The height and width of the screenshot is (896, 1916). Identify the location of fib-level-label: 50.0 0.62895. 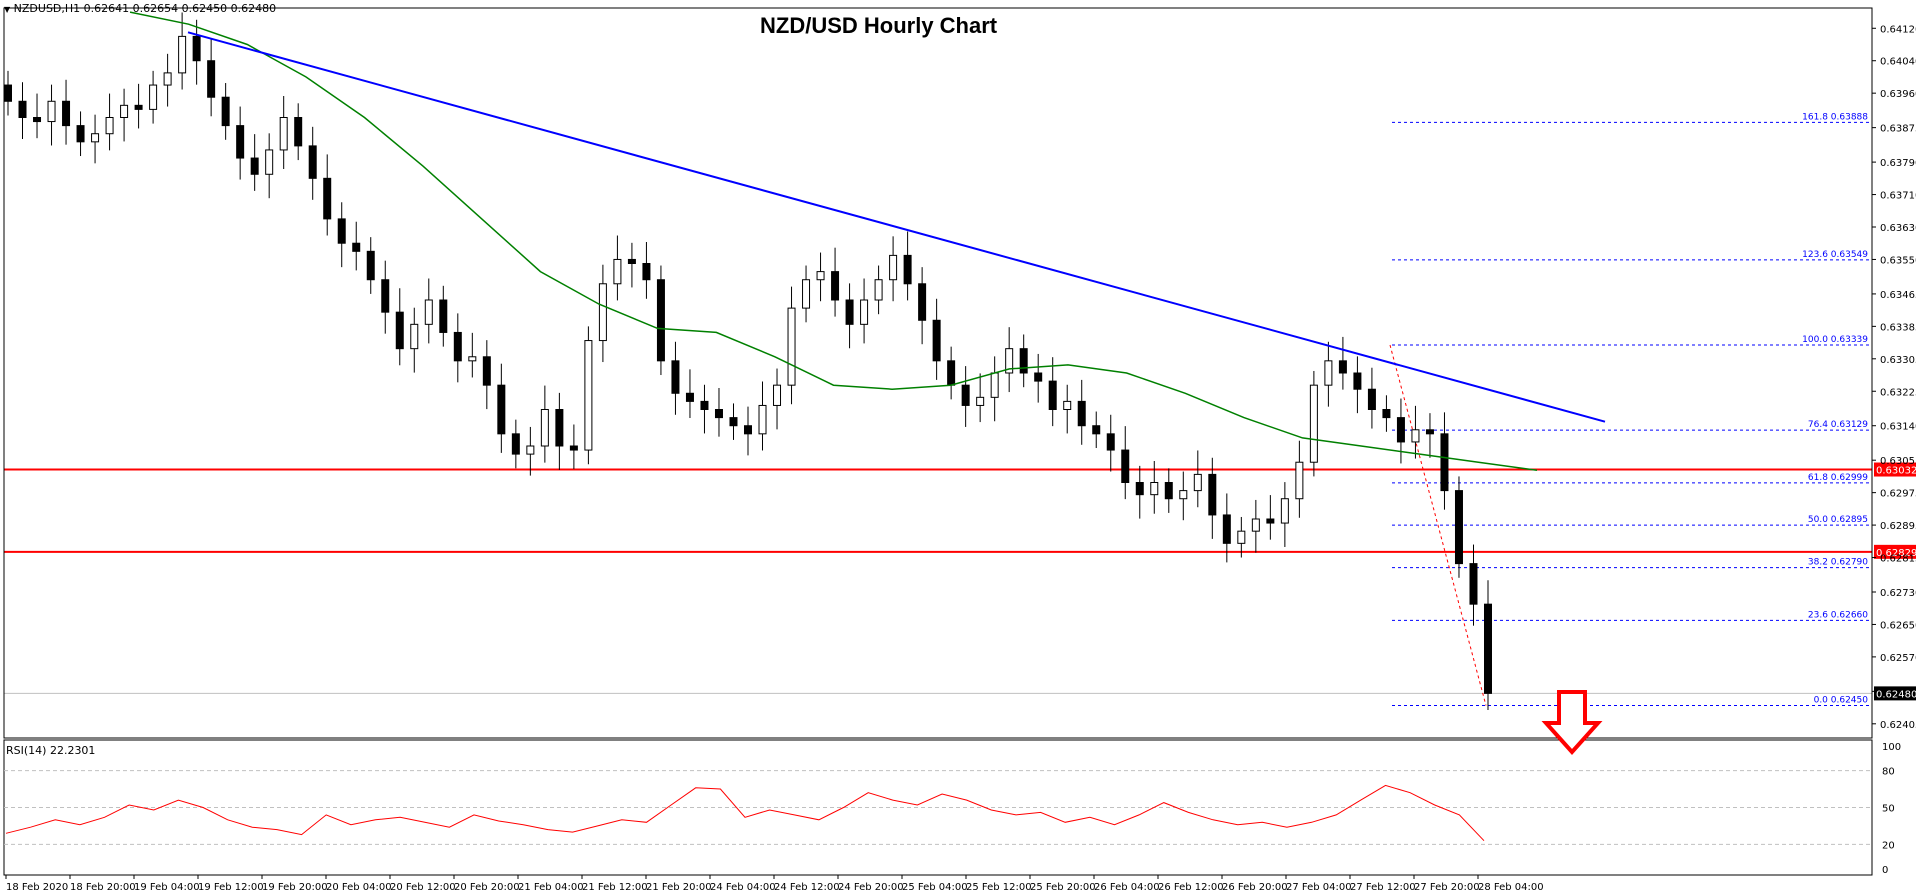
(1838, 520).